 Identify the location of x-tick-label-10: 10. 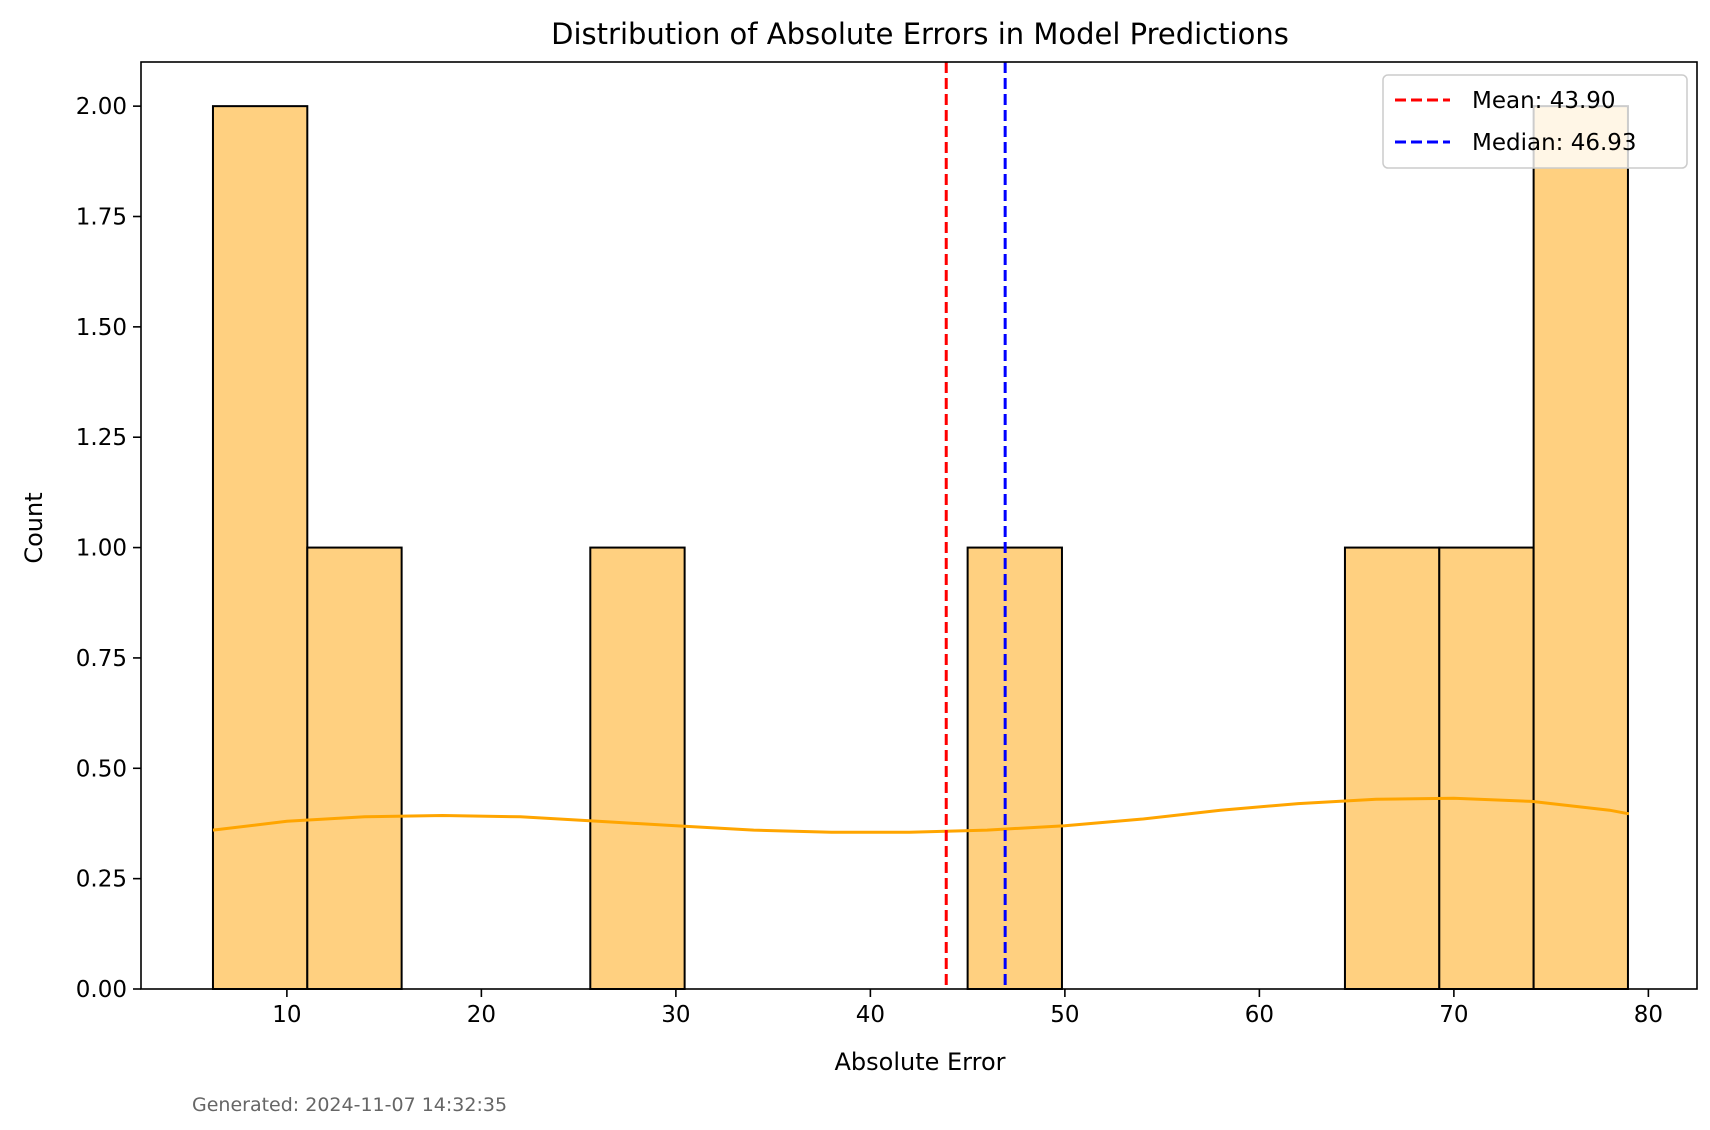
(286, 1015).